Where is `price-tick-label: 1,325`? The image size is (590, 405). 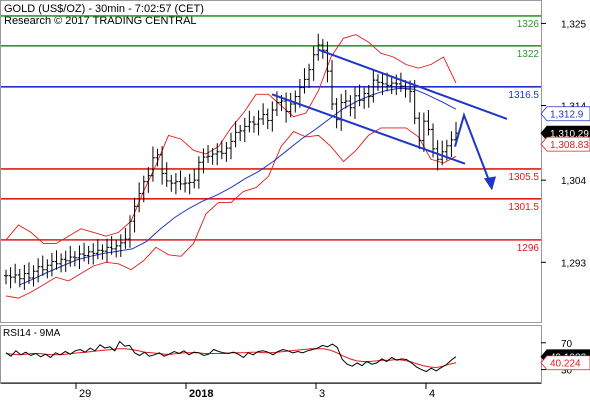 price-tick-label: 1,325 is located at coordinates (573, 24).